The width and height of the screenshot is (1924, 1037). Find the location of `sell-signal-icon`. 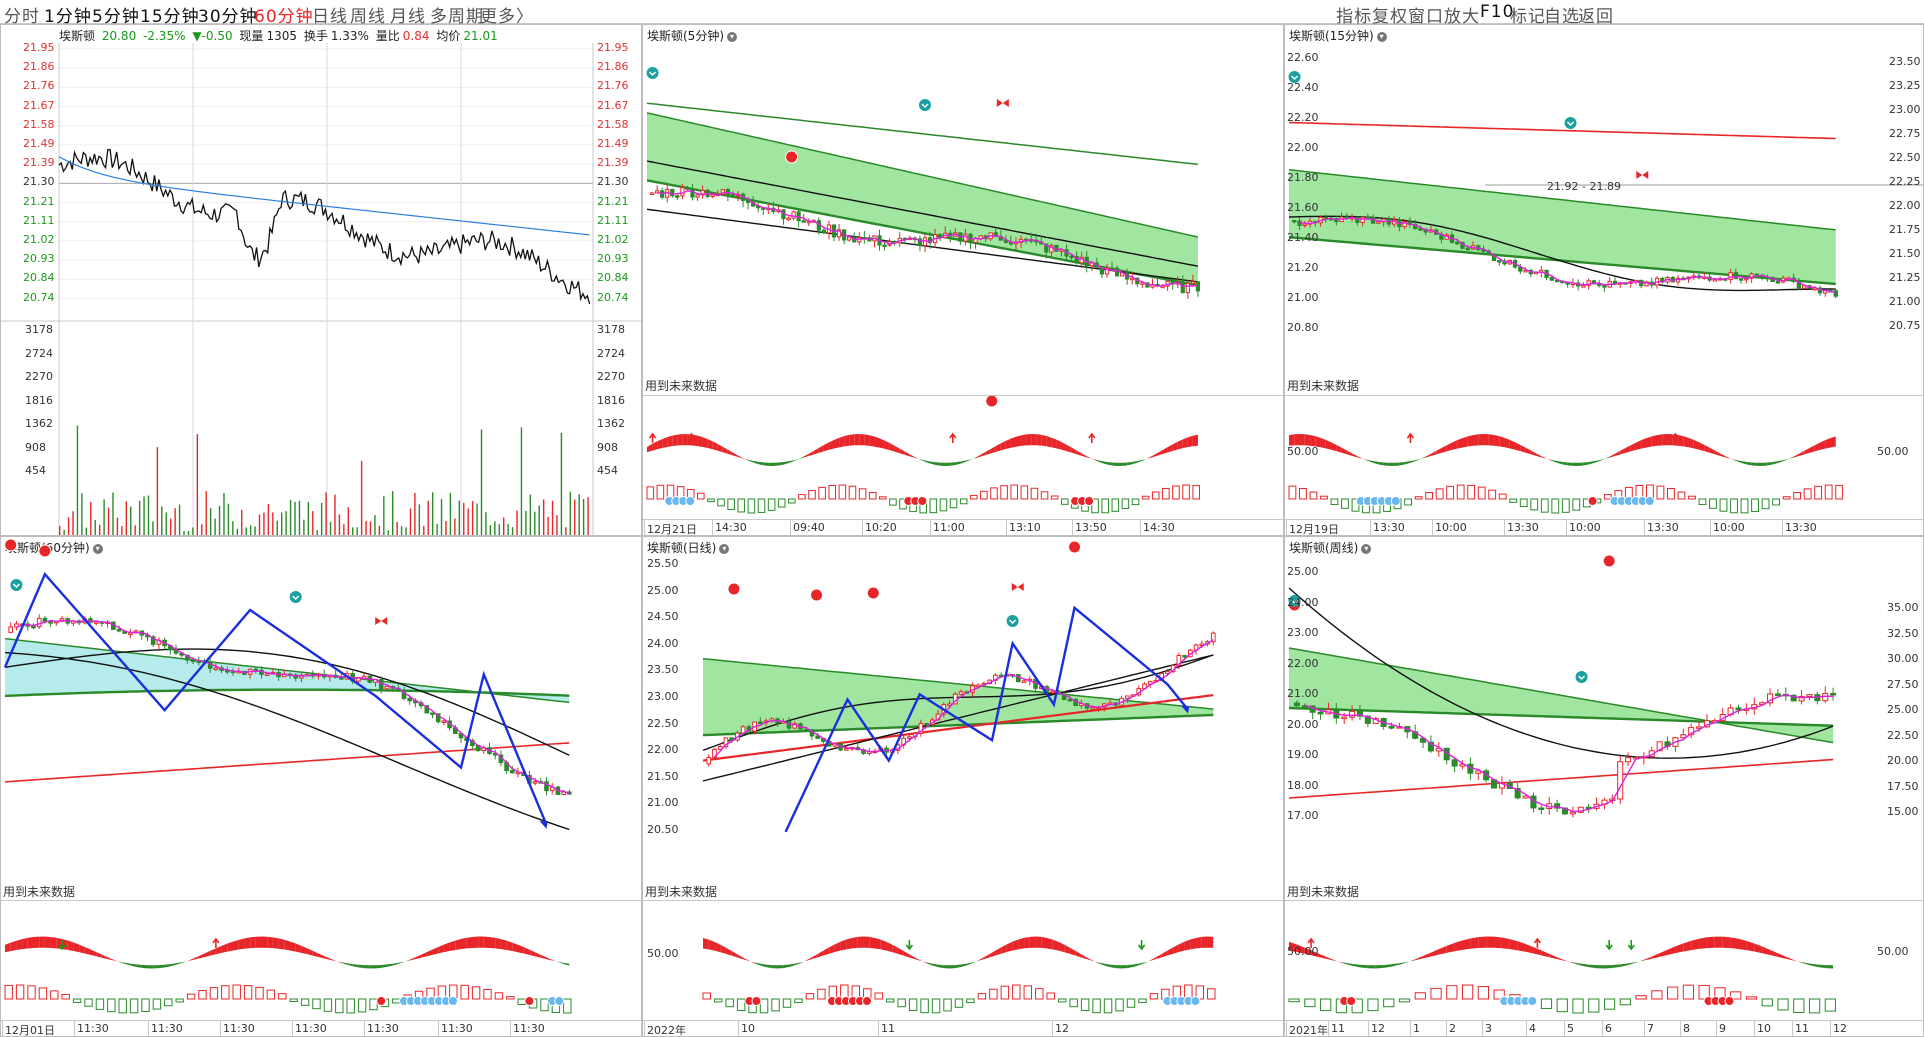

sell-signal-icon is located at coordinates (817, 595).